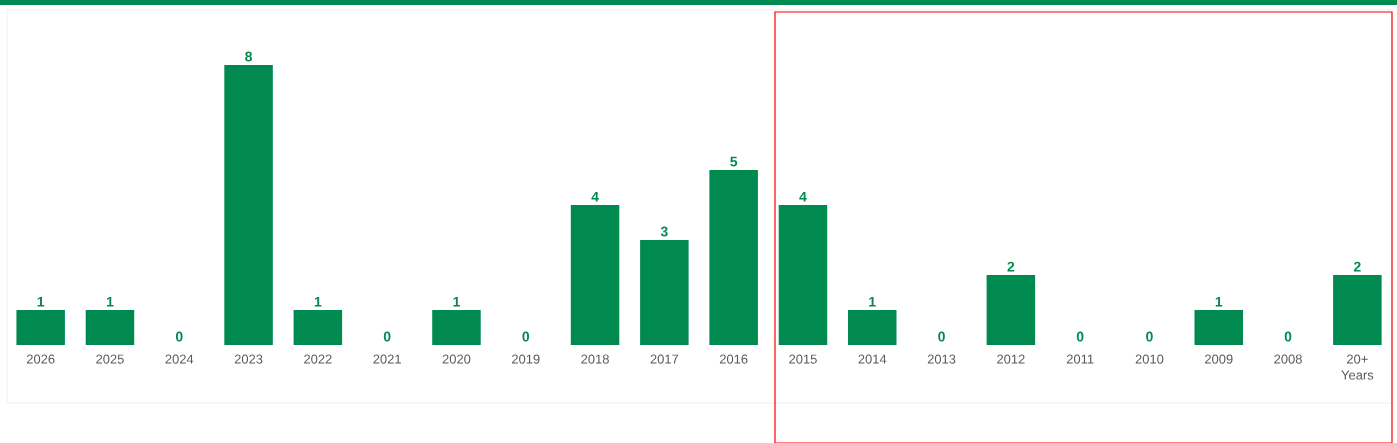  Describe the element at coordinates (664, 359) in the screenshot. I see `x-tick-label: 2017` at that location.